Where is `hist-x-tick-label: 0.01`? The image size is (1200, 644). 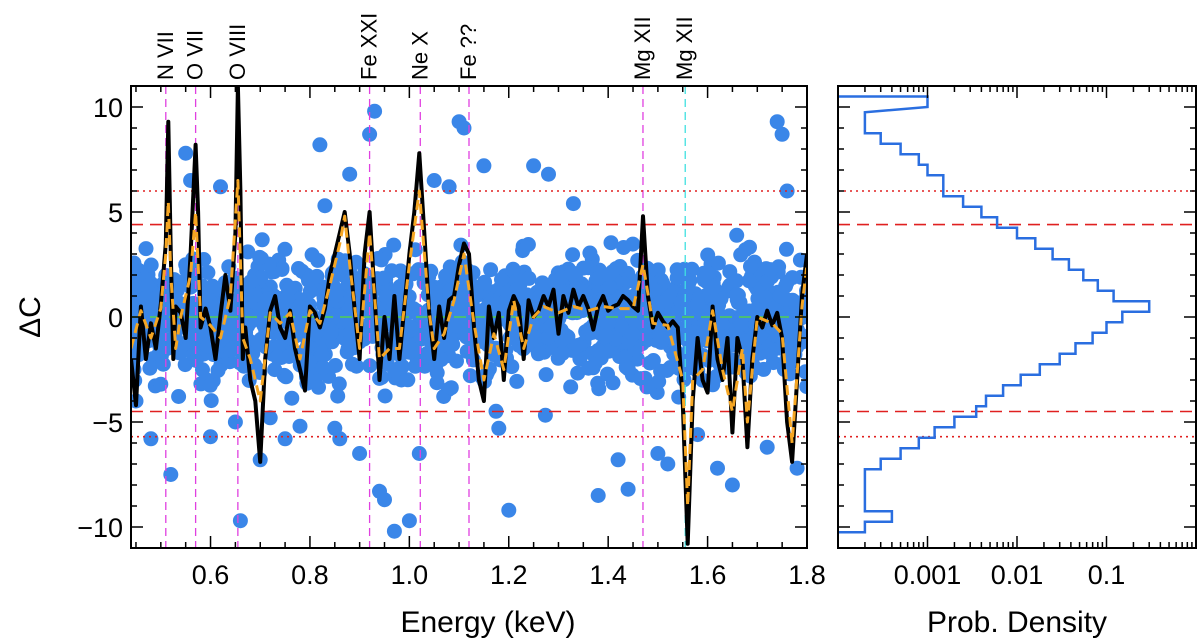 hist-x-tick-label: 0.01 is located at coordinates (1017, 575).